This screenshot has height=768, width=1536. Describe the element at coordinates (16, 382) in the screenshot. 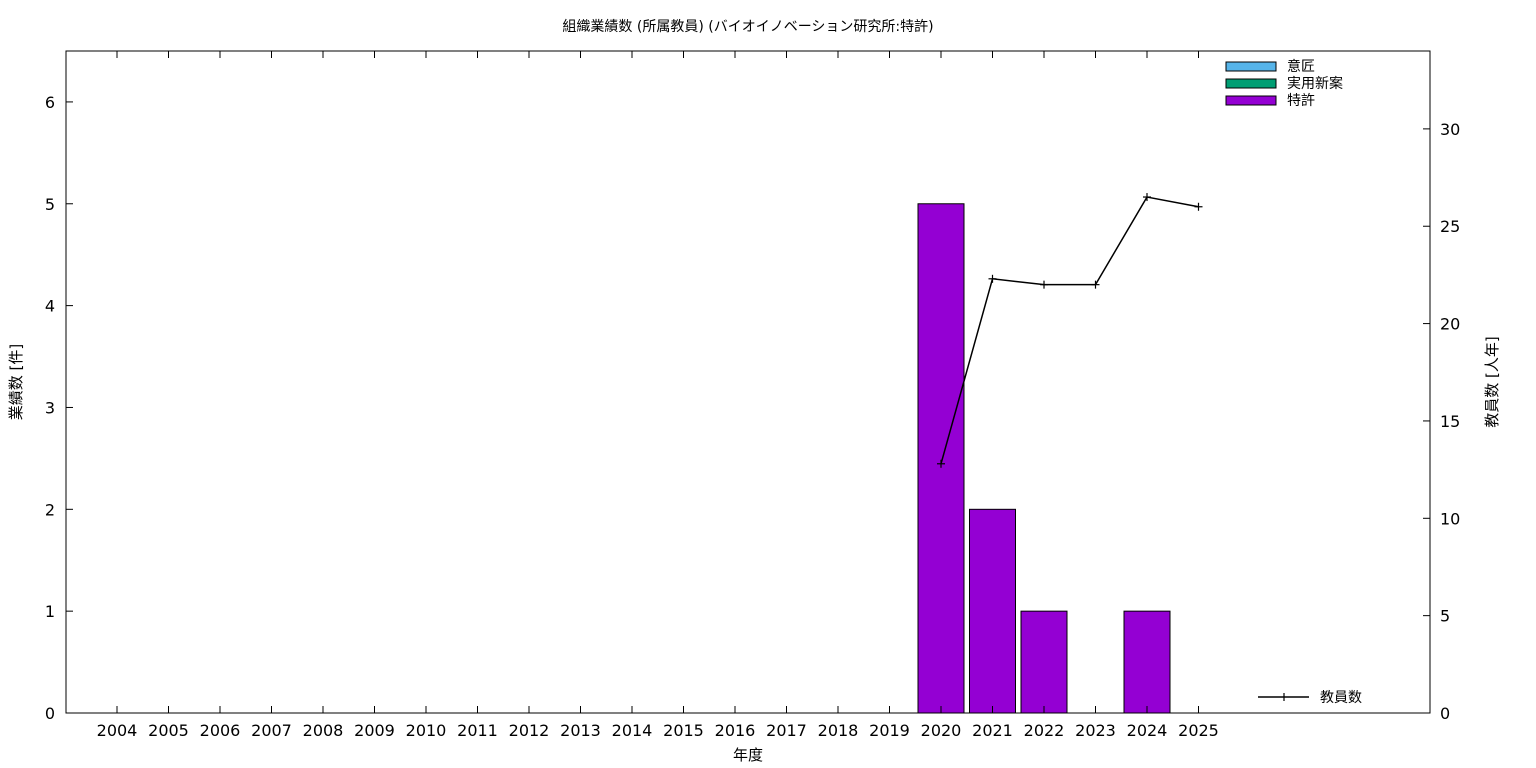

I see `y-axis-label: 業績数 [件]` at that location.